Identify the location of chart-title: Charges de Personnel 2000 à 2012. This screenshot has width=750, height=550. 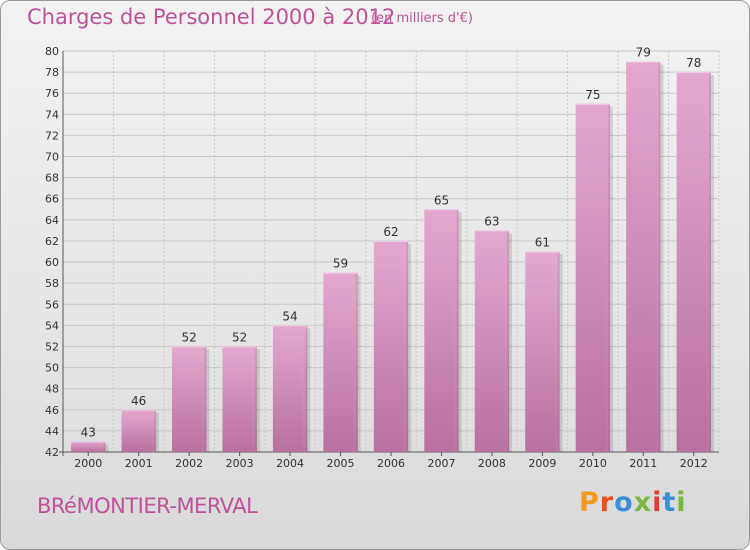
(211, 17).